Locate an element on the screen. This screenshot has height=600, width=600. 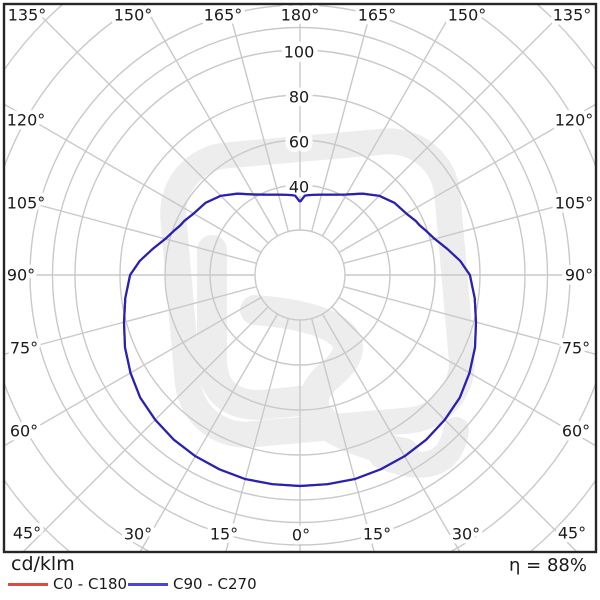
efficiency-label: η = 88% is located at coordinates (548, 565).